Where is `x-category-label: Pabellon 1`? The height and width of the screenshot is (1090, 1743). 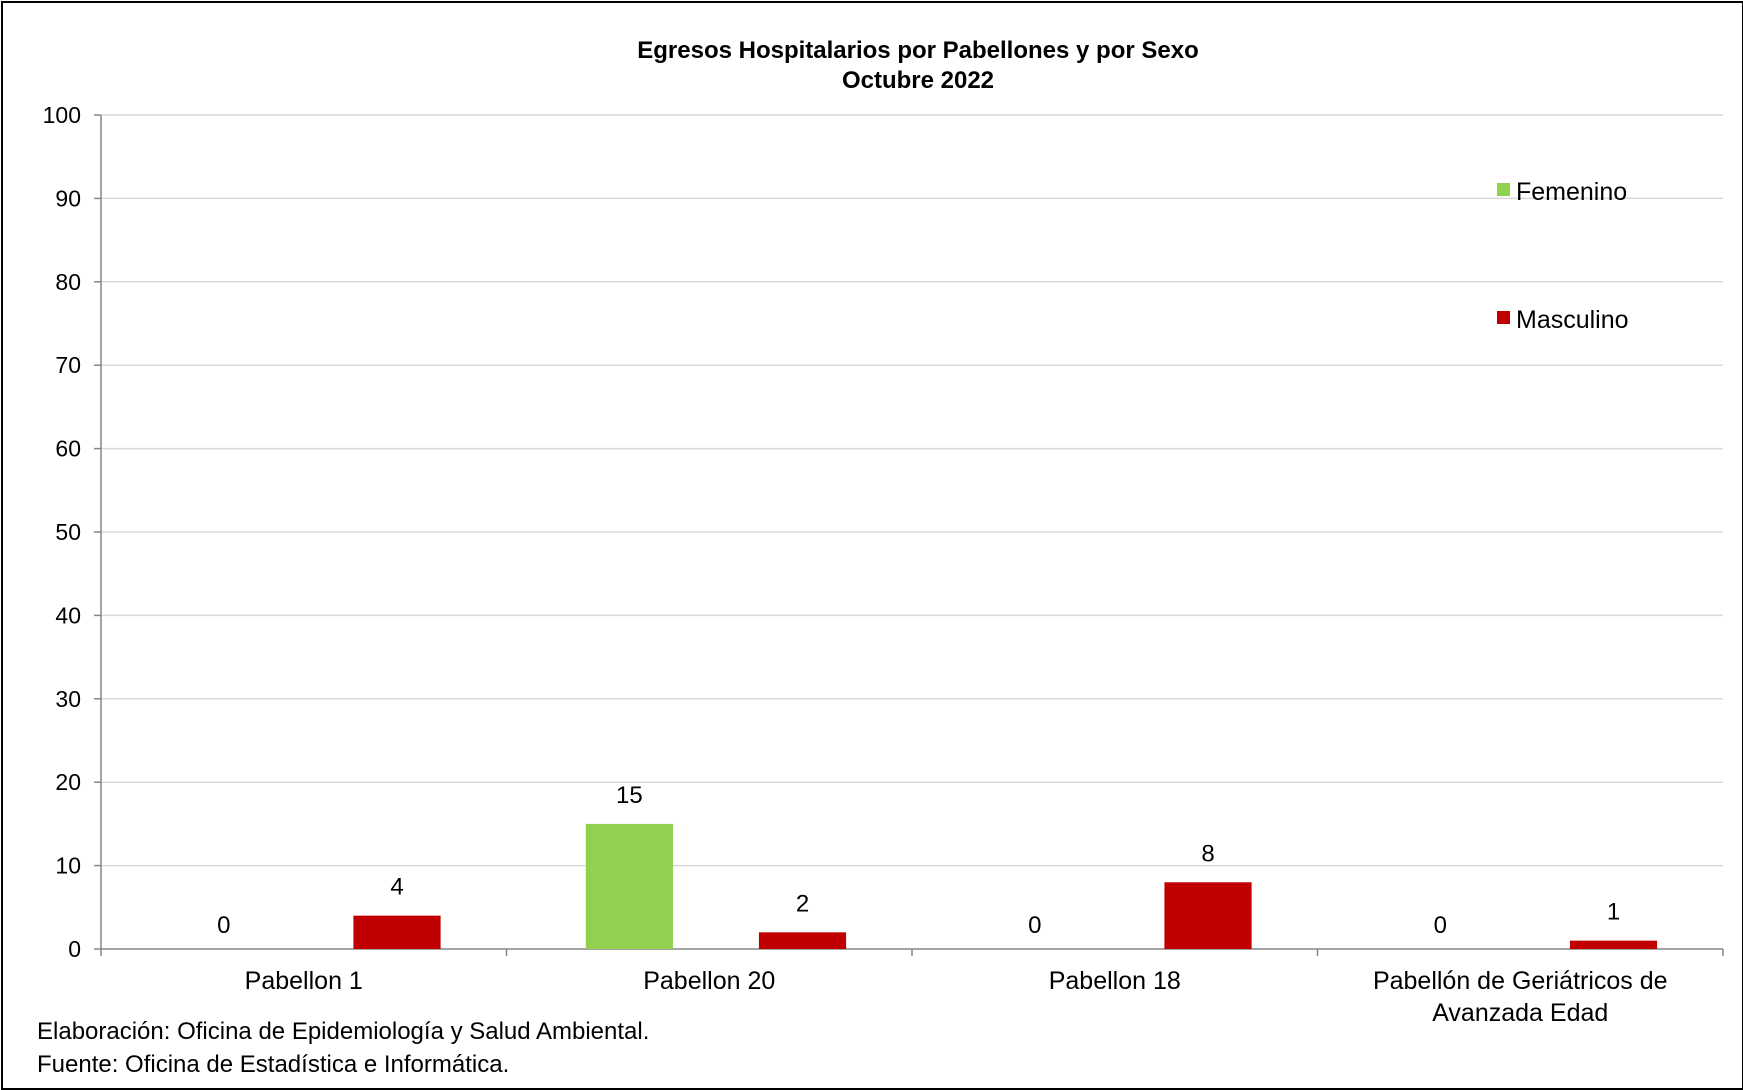
x-category-label: Pabellon 1 is located at coordinates (304, 981).